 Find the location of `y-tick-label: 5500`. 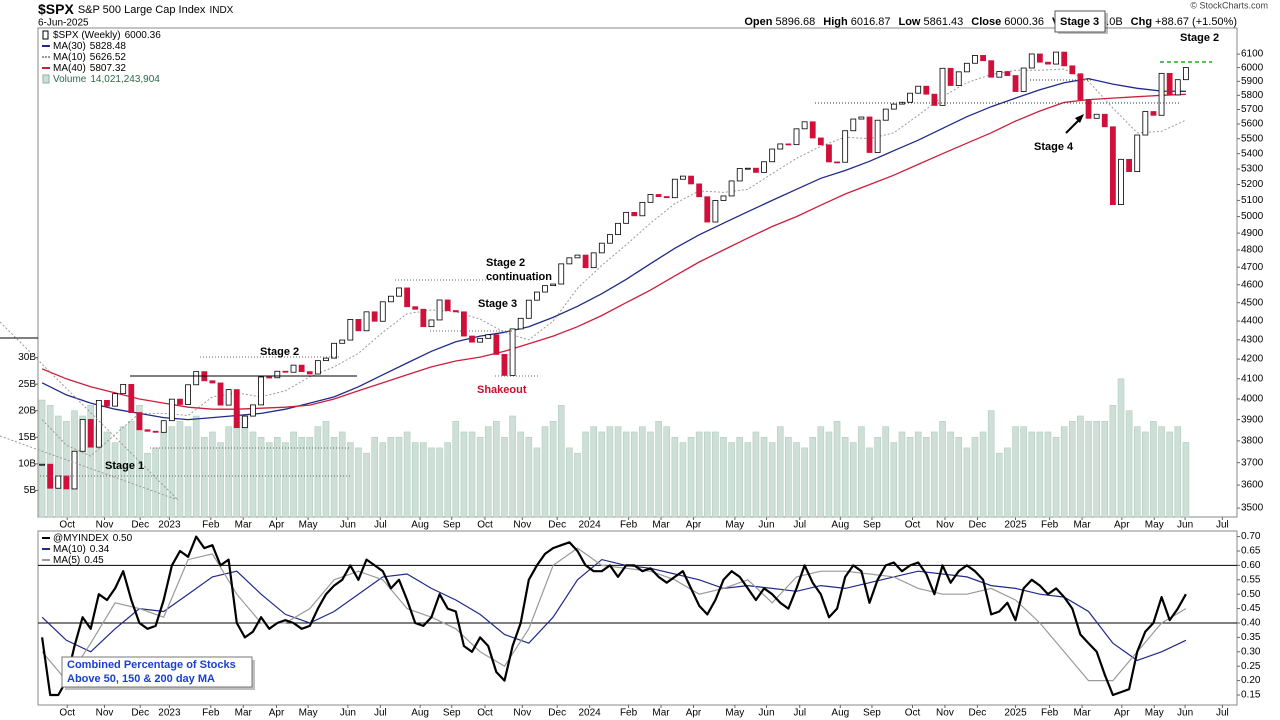

y-tick-label: 5500 is located at coordinates (1252, 138).